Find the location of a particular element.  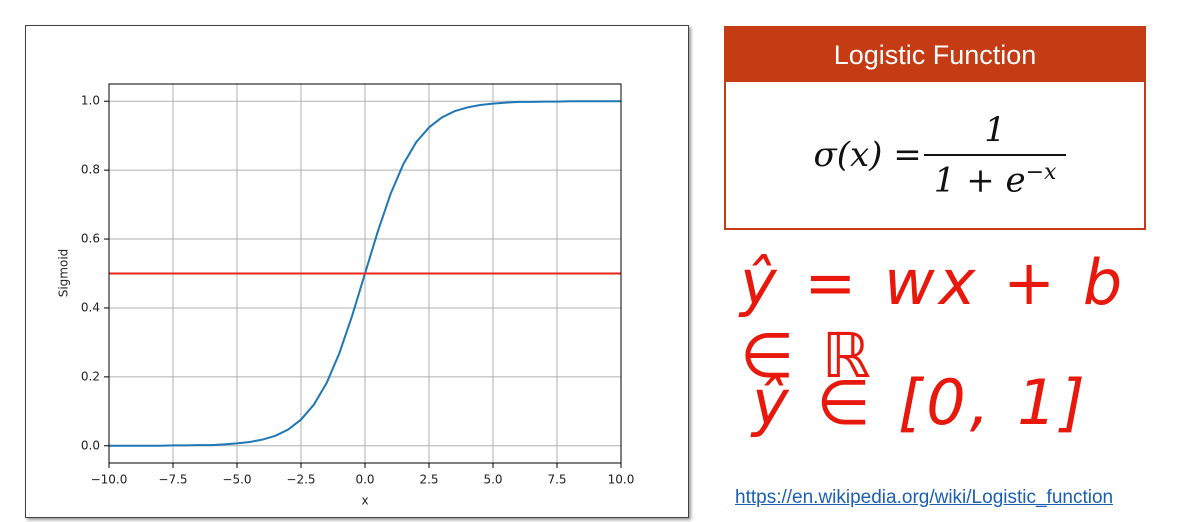

x-tick-label: −2.5 is located at coordinates (300, 480).